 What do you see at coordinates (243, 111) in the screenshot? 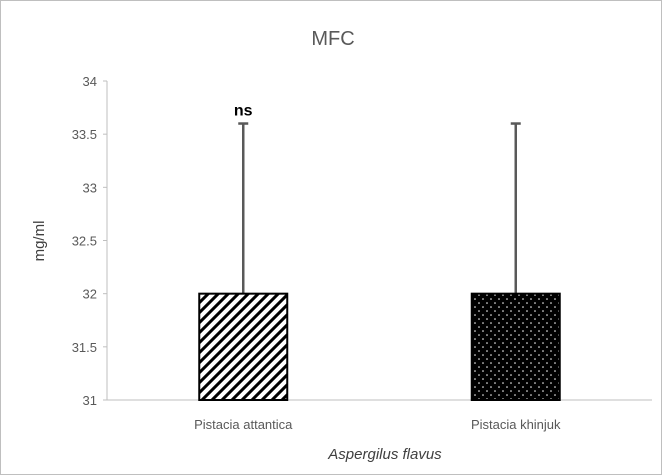
I see `significance-annotation: ns` at bounding box center [243, 111].